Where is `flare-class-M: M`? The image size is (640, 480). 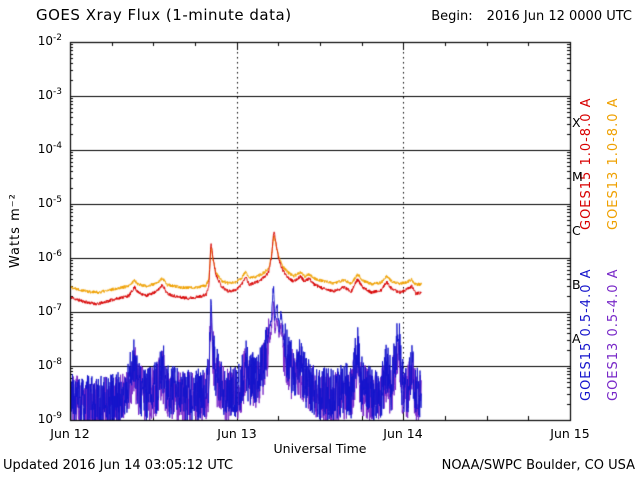
flare-class-M: M is located at coordinates (577, 176).